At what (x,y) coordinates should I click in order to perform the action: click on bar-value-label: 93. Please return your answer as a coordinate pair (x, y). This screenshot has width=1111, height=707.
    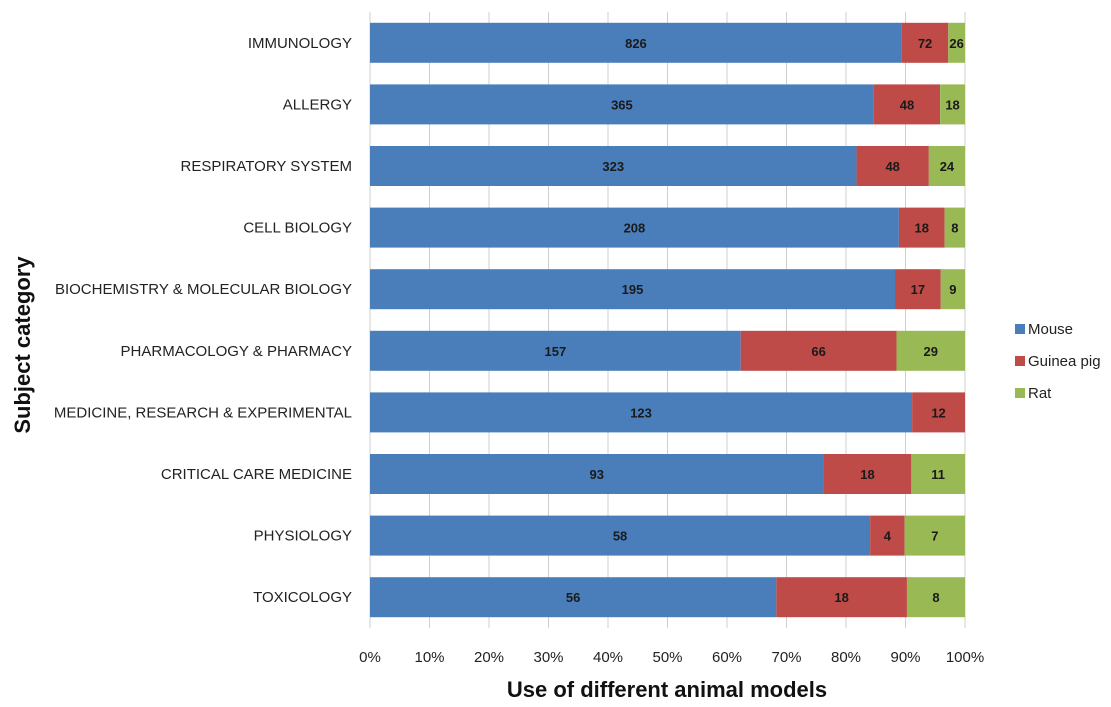
    Looking at the image, I should click on (597, 474).